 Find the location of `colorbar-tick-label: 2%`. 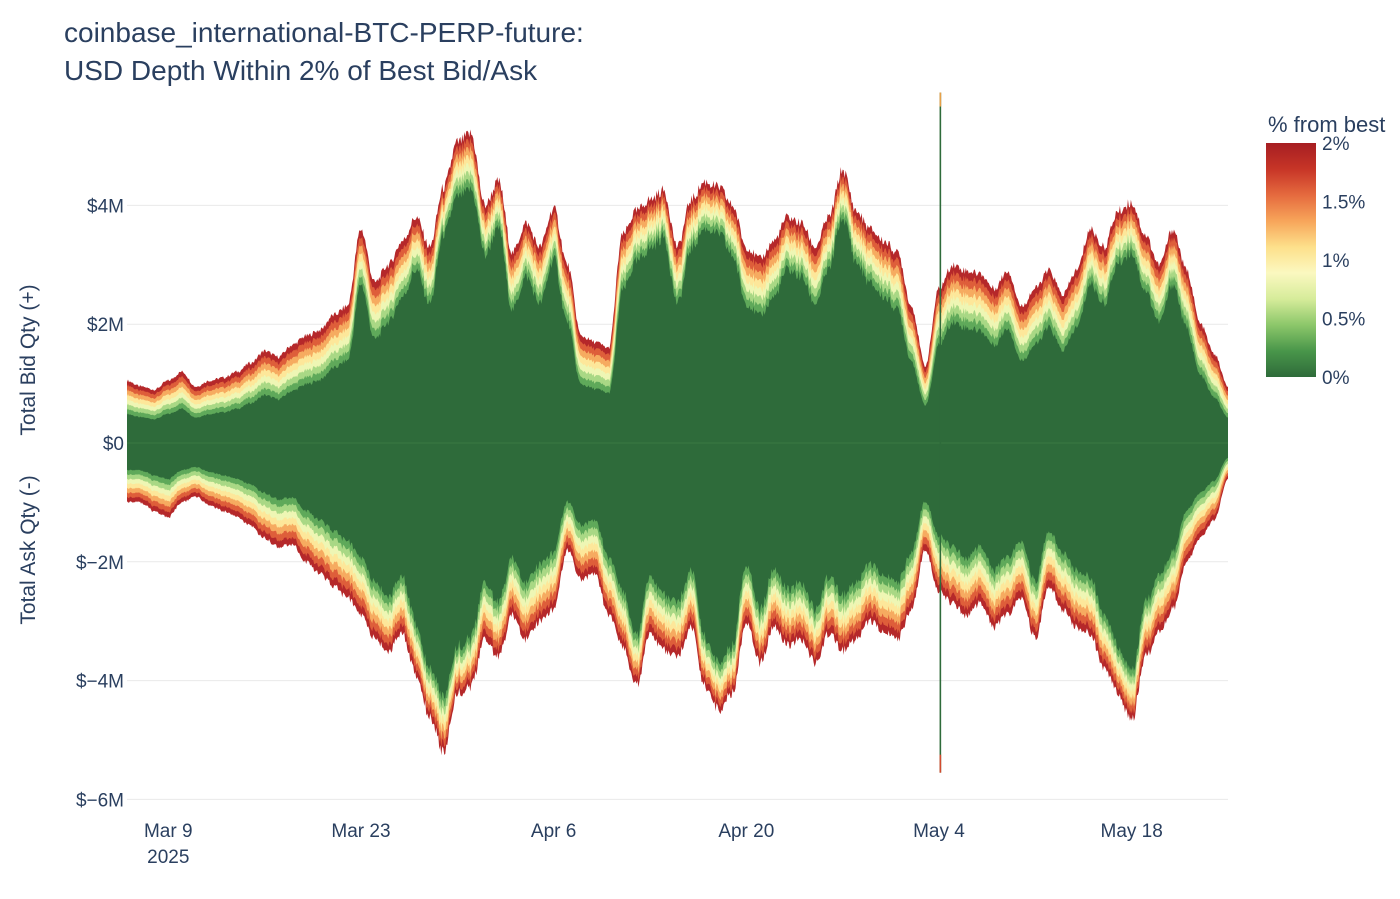

colorbar-tick-label: 2% is located at coordinates (1336, 144).